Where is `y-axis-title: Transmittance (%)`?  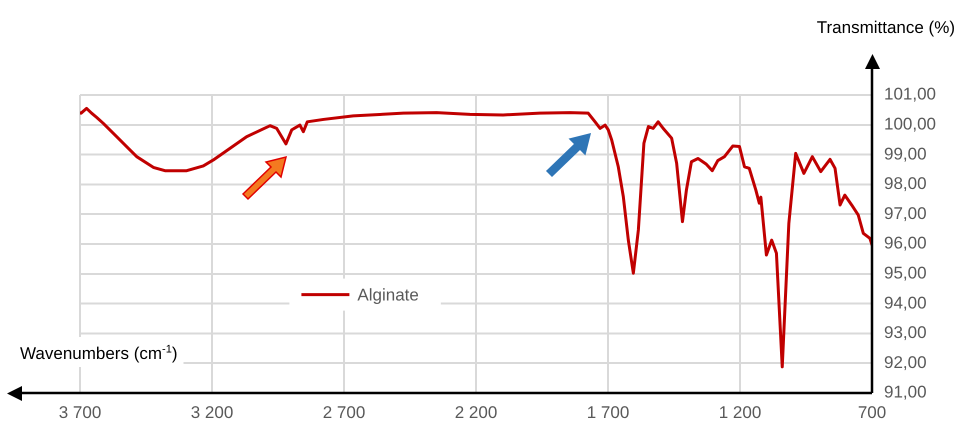 y-axis-title: Transmittance (%) is located at coordinates (885, 27).